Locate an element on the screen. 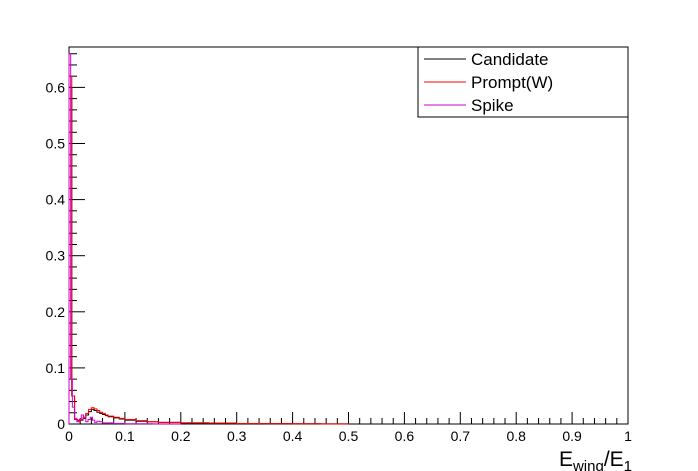 The height and width of the screenshot is (471, 698). x-tick-label: 0.3 is located at coordinates (237, 436).